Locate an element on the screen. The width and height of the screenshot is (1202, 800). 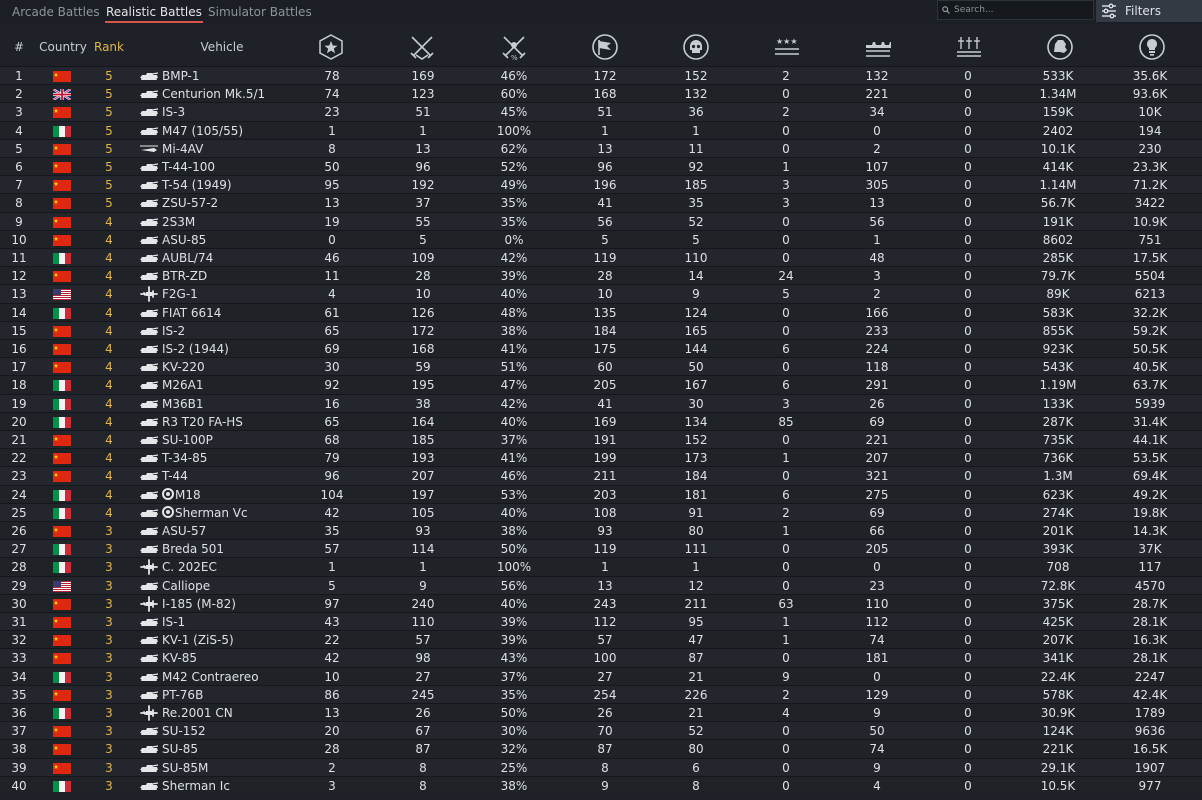
air-kills-icon: ★★★ is located at coordinates (787, 47).